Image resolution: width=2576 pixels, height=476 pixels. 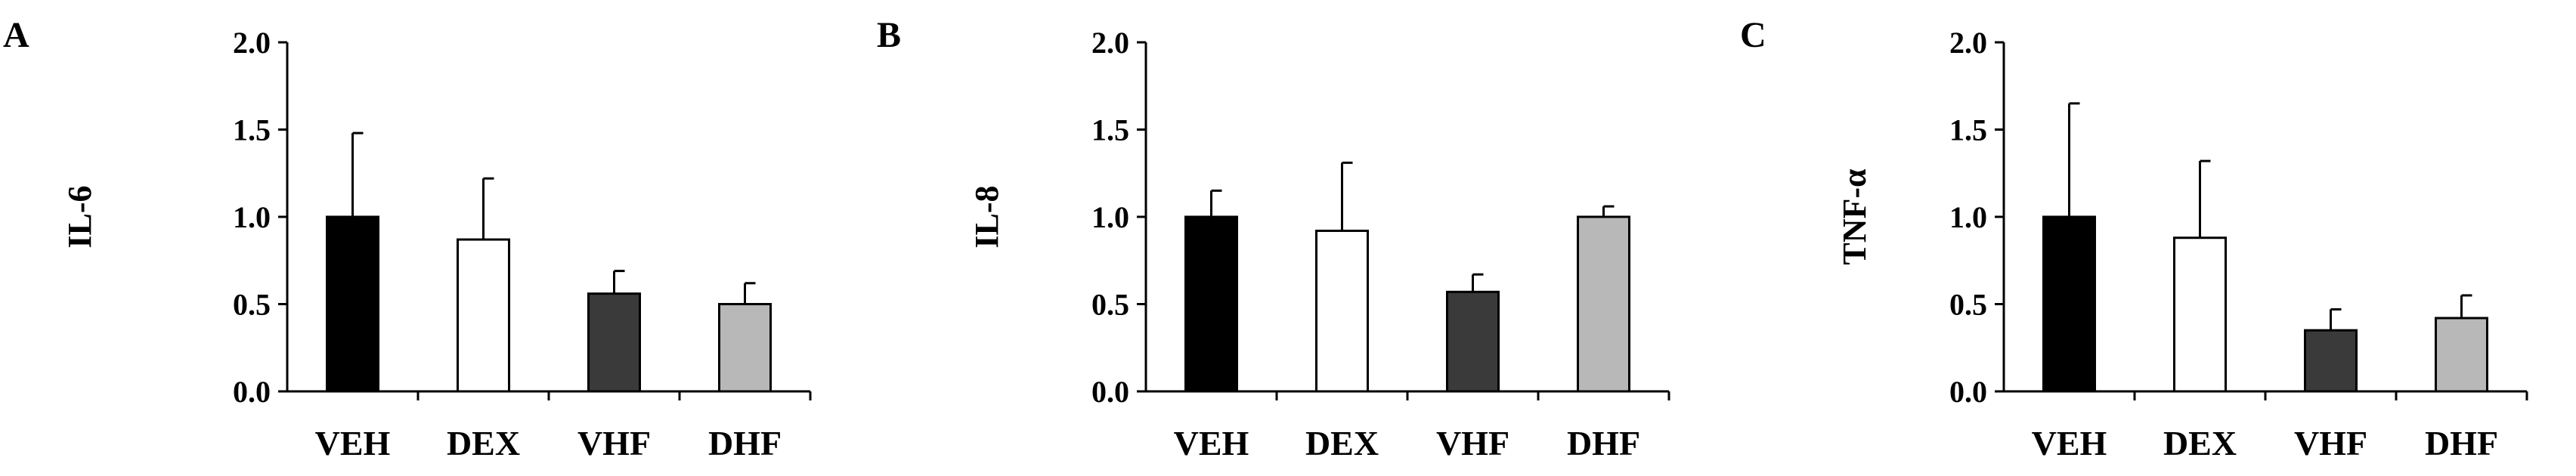 I want to click on y-axis-label: IL-8, so click(x=986, y=216).